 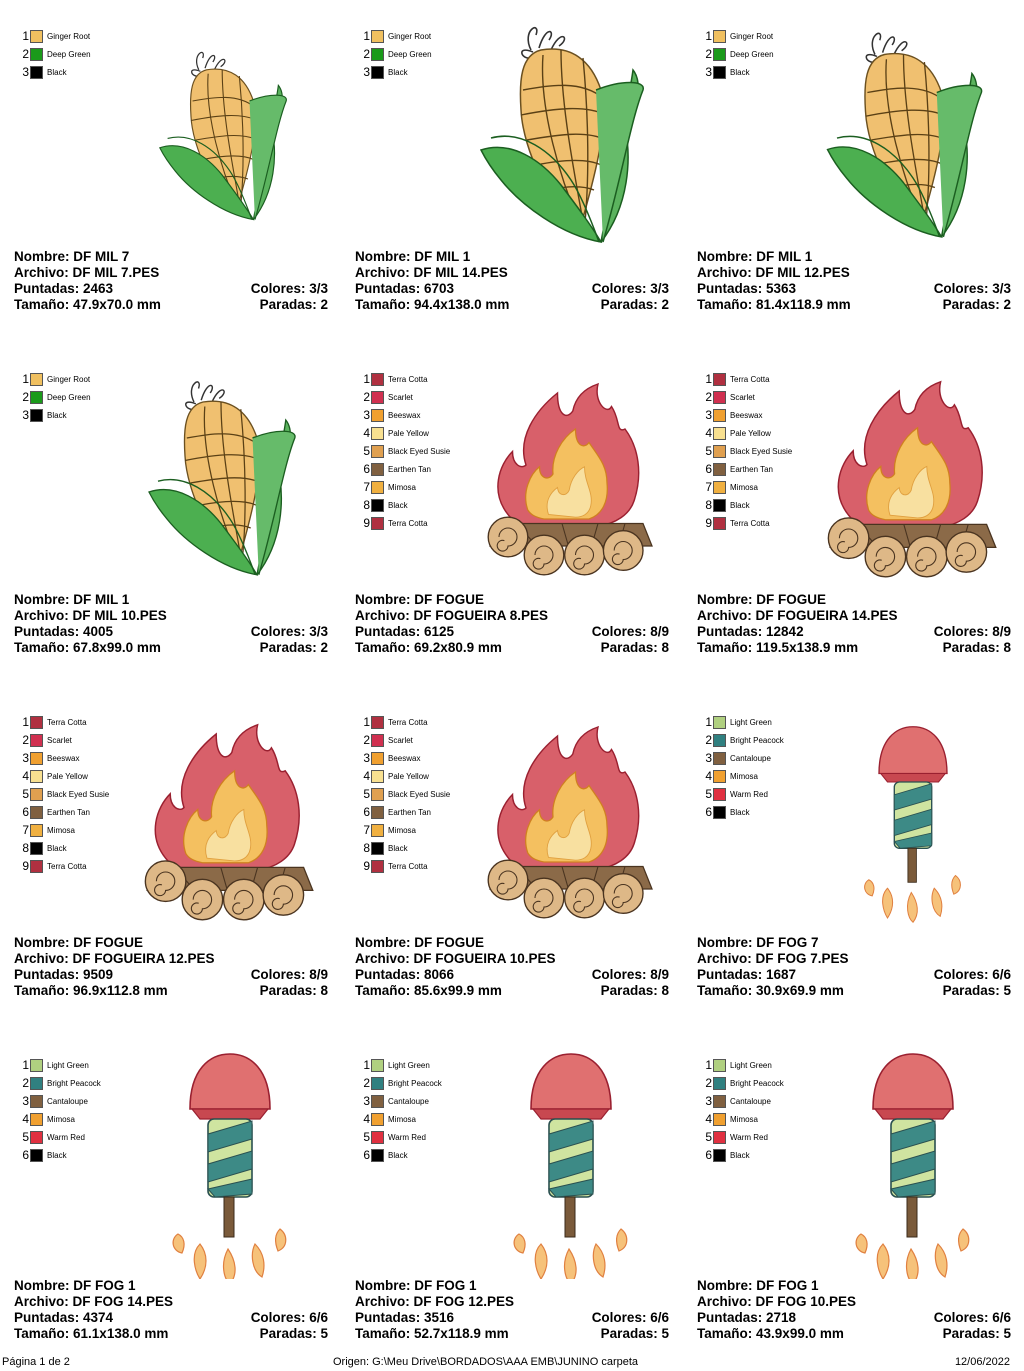 What do you see at coordinates (419, 451) in the screenshot?
I see `swatch-name: Black Eyed Susie` at bounding box center [419, 451].